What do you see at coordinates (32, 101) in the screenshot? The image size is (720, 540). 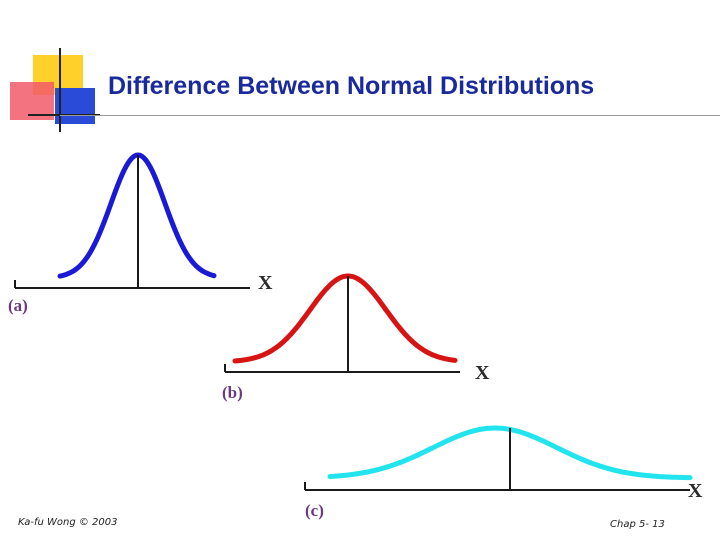 I see `logo-red-square` at bounding box center [32, 101].